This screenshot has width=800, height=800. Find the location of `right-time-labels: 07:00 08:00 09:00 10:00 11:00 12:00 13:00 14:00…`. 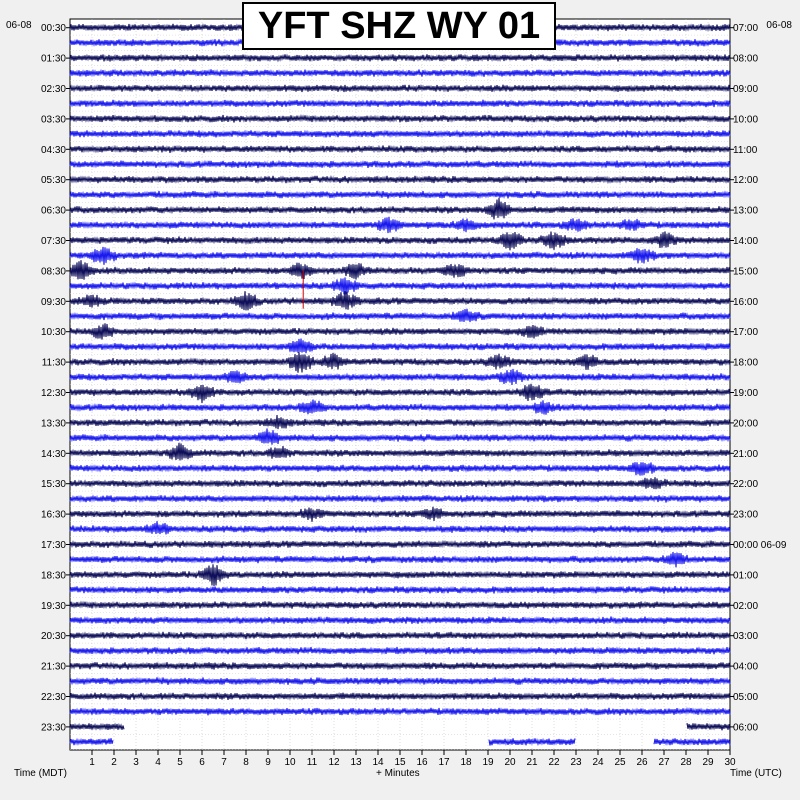

right-time-labels: 07:00 08:00 09:00 10:00 11:00 12:00 13:00 14:00… is located at coordinates (758, 378).